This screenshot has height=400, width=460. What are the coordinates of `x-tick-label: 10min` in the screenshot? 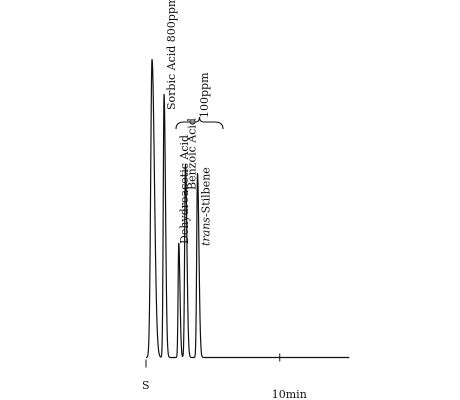 It's located at (289, 394).